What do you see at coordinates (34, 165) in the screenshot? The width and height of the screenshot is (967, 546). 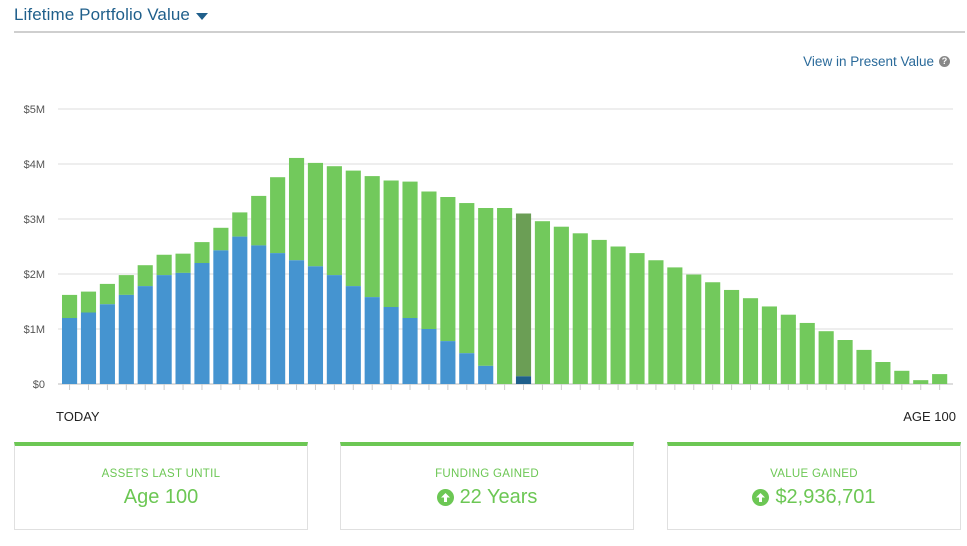 I see `y-tick-label: $4M` at bounding box center [34, 165].